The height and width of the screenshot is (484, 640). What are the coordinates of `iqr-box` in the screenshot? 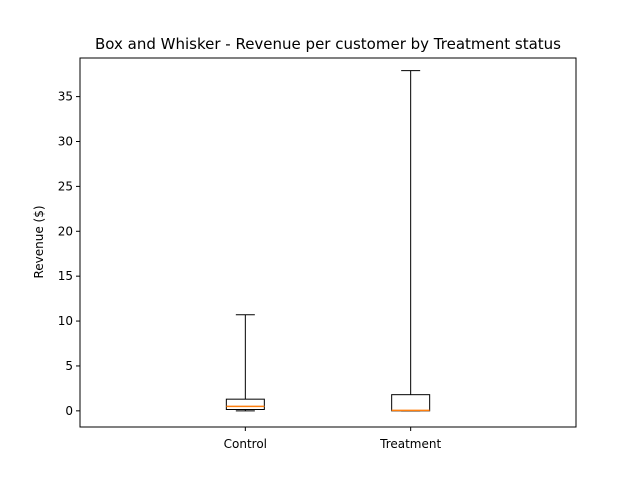 It's located at (245, 404).